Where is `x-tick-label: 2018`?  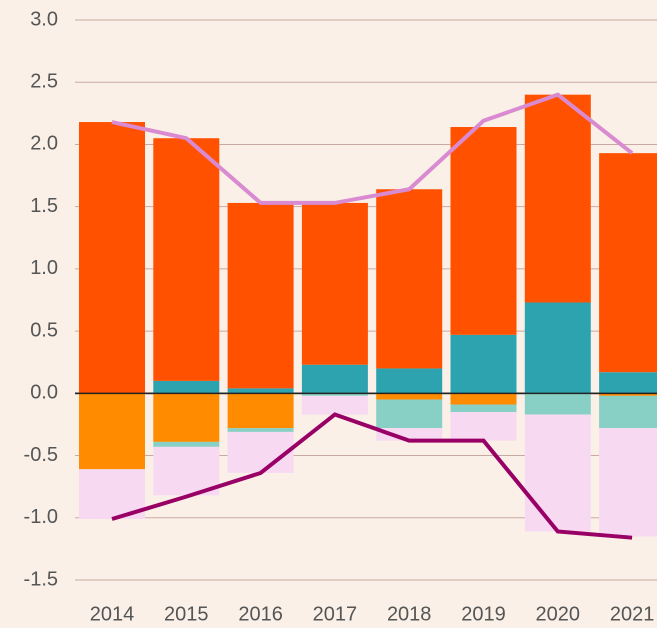
x-tick-label: 2018 is located at coordinates (409, 614).